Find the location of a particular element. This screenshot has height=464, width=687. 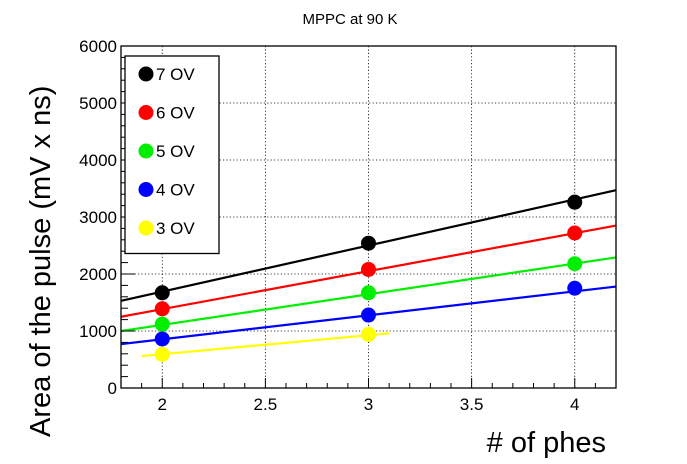

y-tick-label: 1000 is located at coordinates (98, 331).